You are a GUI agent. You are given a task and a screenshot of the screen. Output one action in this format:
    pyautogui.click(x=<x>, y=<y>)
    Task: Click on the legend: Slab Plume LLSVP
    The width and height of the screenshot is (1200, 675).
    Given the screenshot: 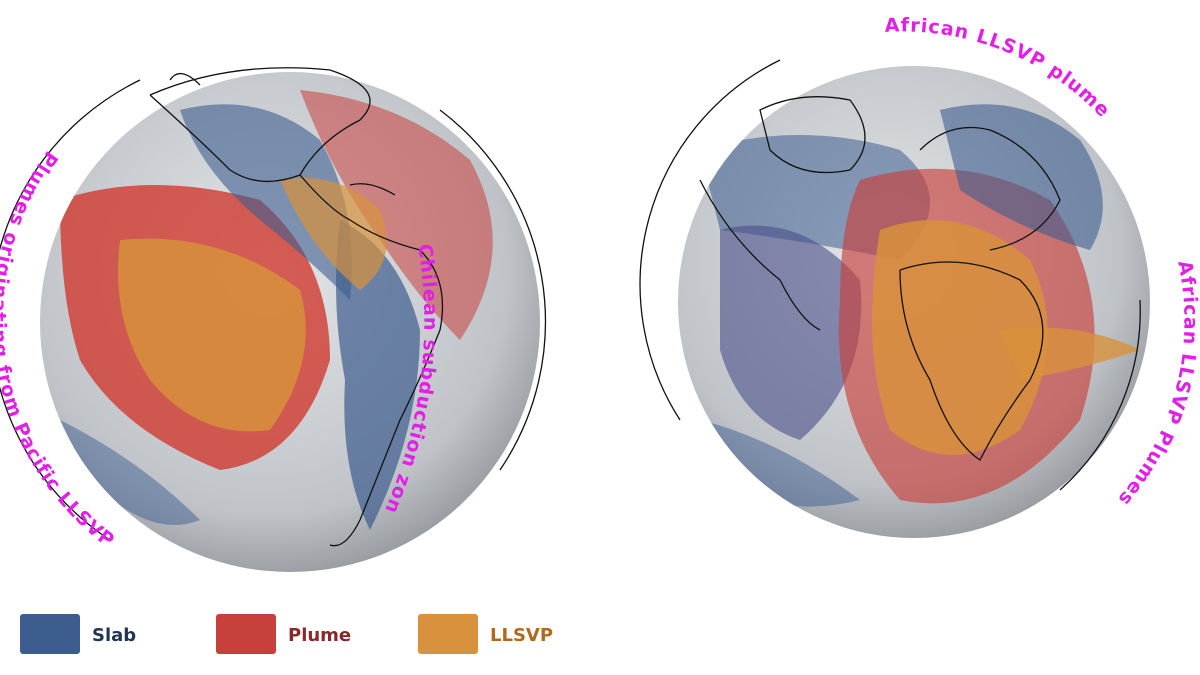 What is the action you would take?
    pyautogui.click(x=286, y=634)
    